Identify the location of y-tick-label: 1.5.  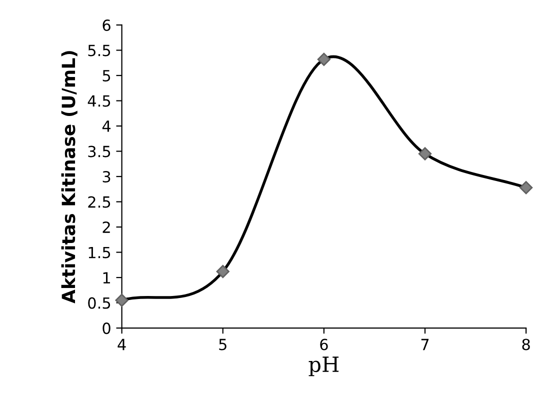
(99, 252).